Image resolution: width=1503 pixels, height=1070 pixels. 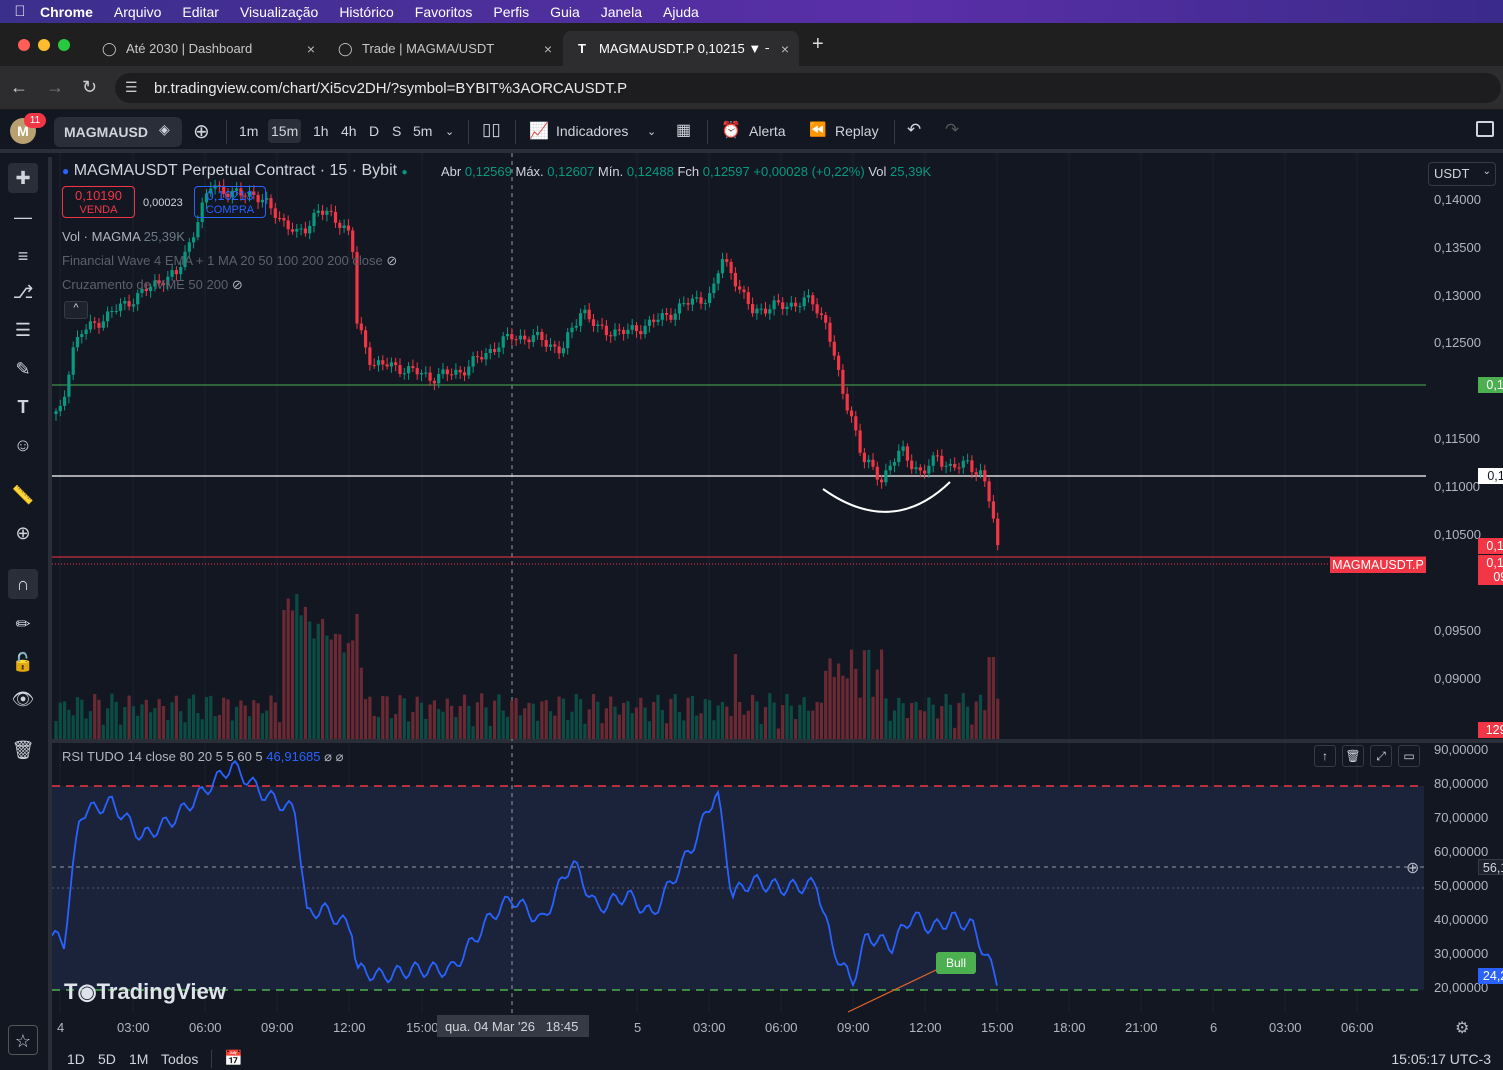 I want to click on close-window-button, so click(x=24, y=45).